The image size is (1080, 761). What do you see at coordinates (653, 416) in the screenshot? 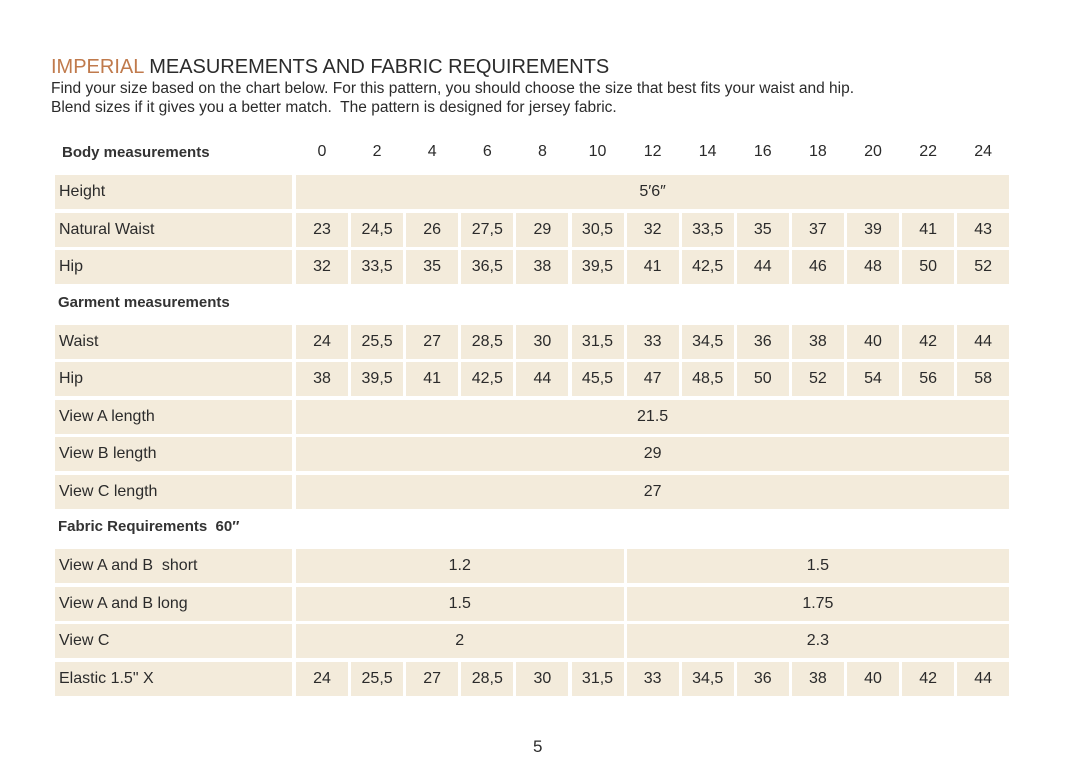
I see `cell: 21.5` at bounding box center [653, 416].